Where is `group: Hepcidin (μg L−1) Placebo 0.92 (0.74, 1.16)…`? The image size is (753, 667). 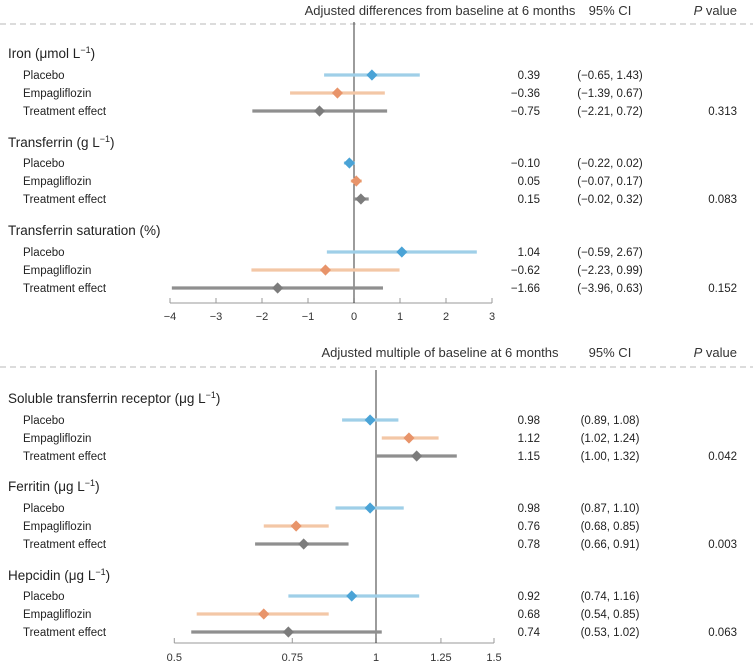
group: Hepcidin (μg L−1) Placebo 0.92 (0.74, 1.16)… is located at coordinates (372, 603).